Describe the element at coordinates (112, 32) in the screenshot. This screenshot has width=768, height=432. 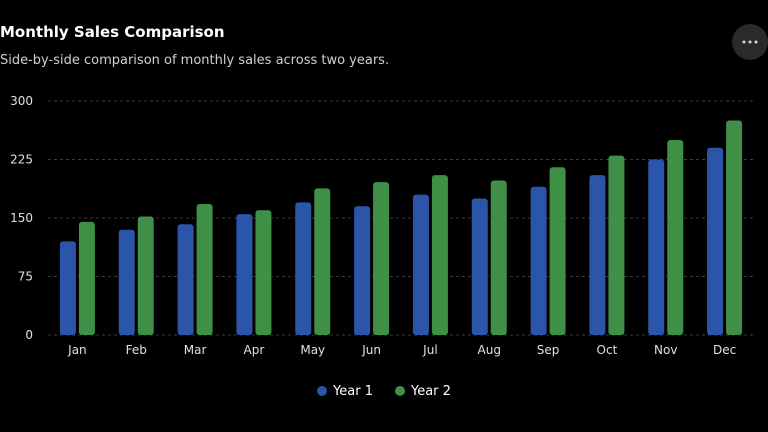
I see `chart-title: Monthly Sales Comparison` at that location.